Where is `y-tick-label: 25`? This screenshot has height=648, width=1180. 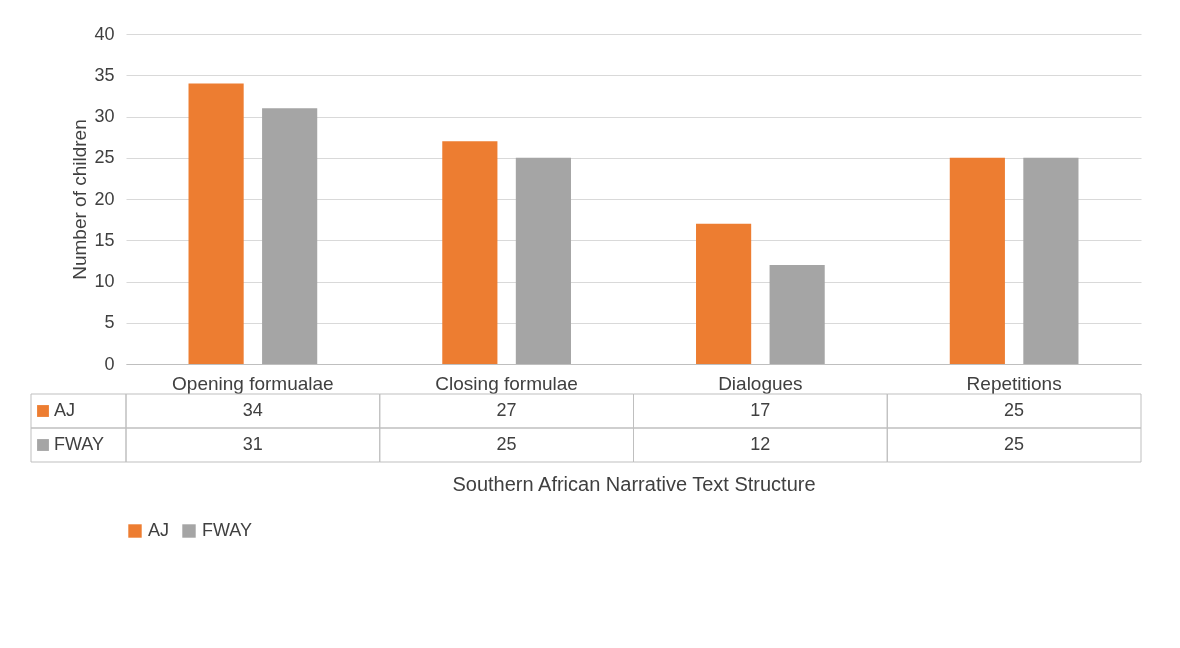
y-tick-label: 25 is located at coordinates (104, 157).